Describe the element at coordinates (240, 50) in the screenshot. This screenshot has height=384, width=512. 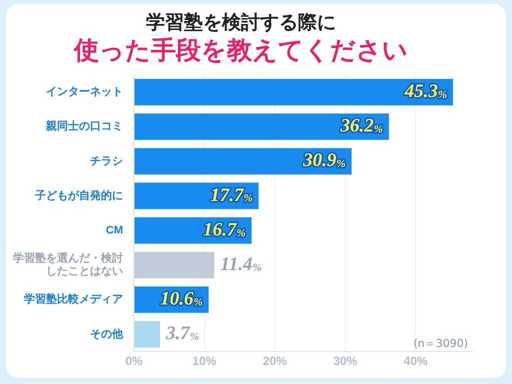
I see `chart-subtitle: 使った手段を教えてください` at that location.